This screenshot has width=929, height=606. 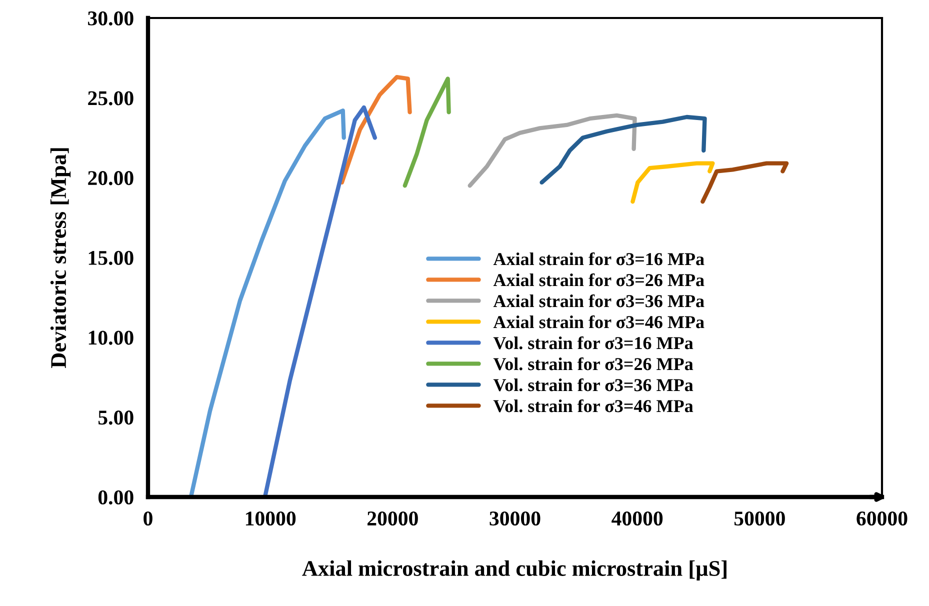 I want to click on x-tick-label: 60000, so click(x=882, y=518).